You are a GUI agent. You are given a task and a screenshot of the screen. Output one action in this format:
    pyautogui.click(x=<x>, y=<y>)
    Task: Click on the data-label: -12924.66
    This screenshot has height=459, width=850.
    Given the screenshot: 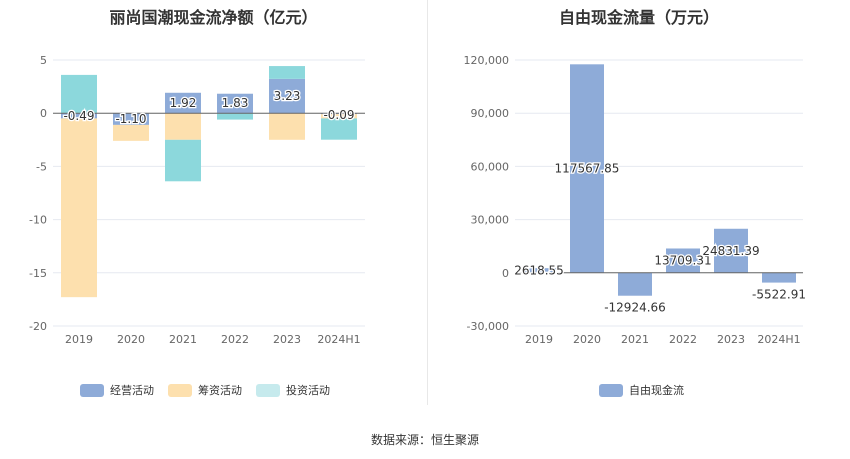 What is the action you would take?
    pyautogui.click(x=635, y=308)
    